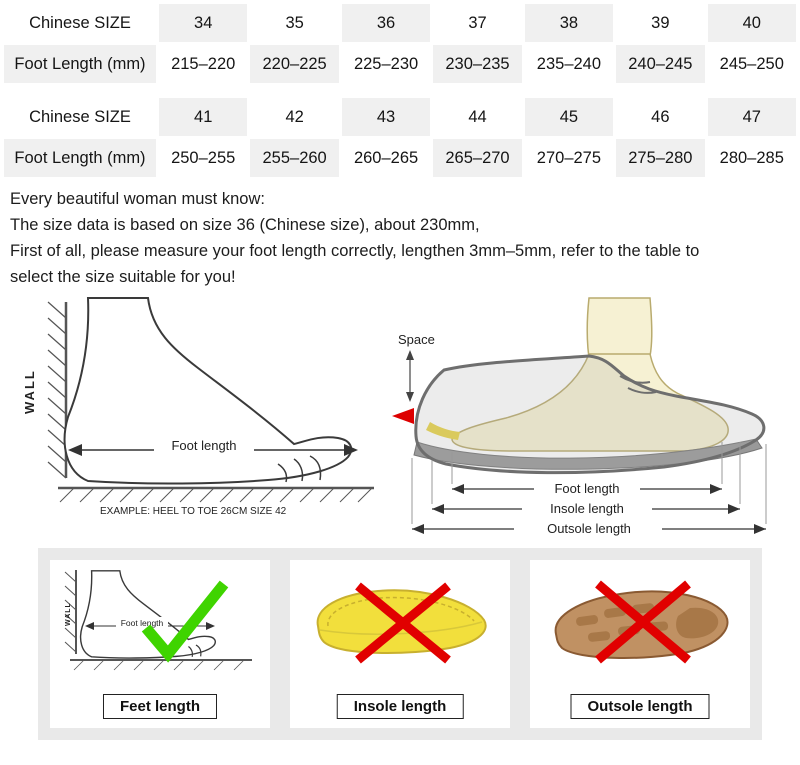  I want to click on insole-length-label: Insole length, so click(587, 508).